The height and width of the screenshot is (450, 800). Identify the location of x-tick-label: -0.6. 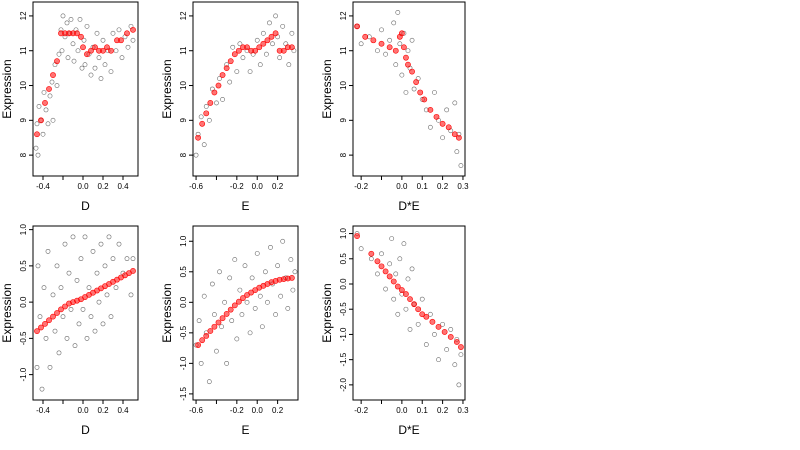
(196, 410).